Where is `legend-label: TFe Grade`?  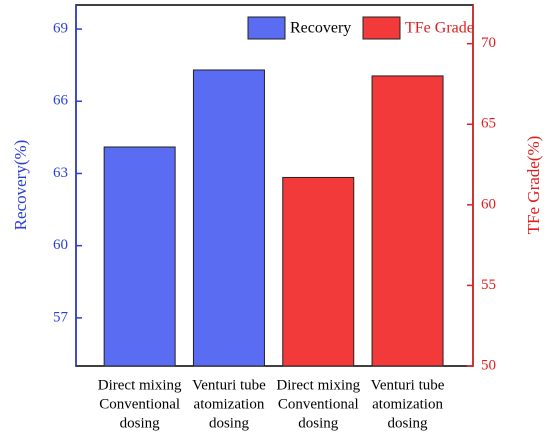 legend-label: TFe Grade is located at coordinates (439, 28).